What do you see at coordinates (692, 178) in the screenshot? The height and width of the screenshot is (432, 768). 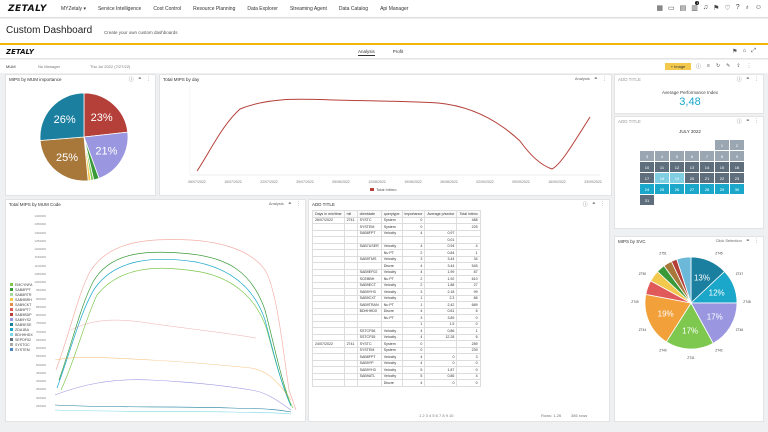 I see `calendar-day: 20` at bounding box center [692, 178].